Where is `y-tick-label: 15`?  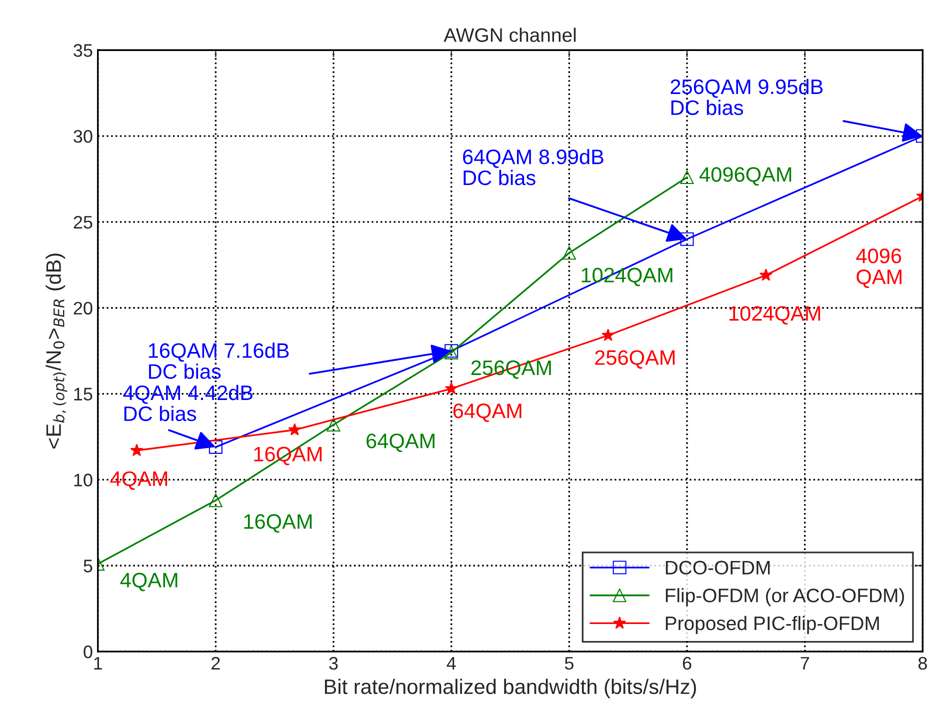 y-tick-label: 15 is located at coordinates (83, 394).